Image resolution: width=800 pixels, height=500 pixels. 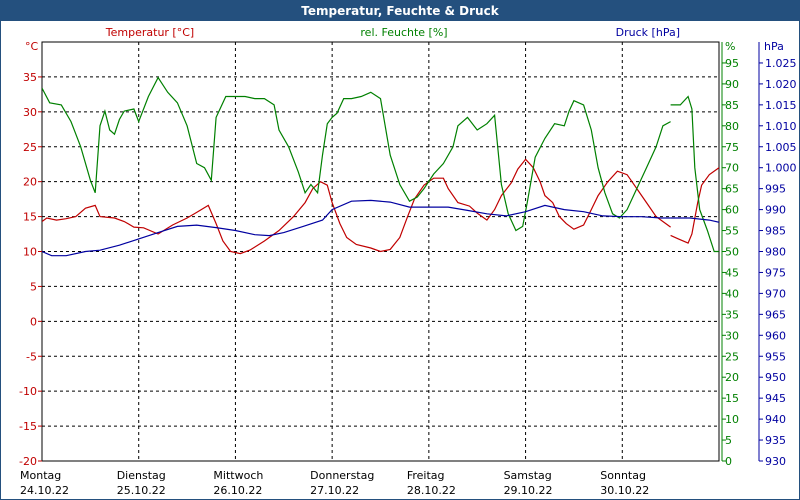 What do you see at coordinates (732, 272) in the screenshot?
I see `humidity-tick-label: 45` at bounding box center [732, 272].